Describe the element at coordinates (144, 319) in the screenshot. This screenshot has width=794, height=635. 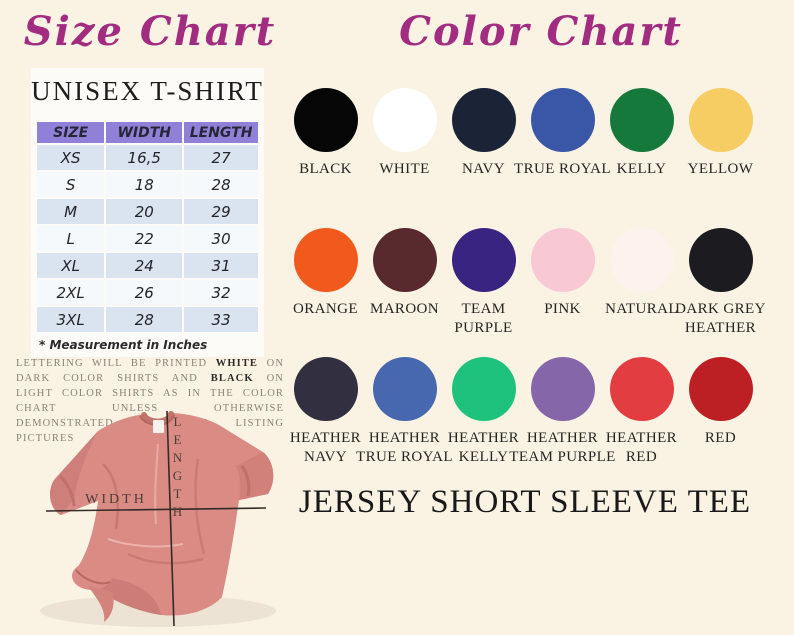
I see `width-cell: 28` at that location.